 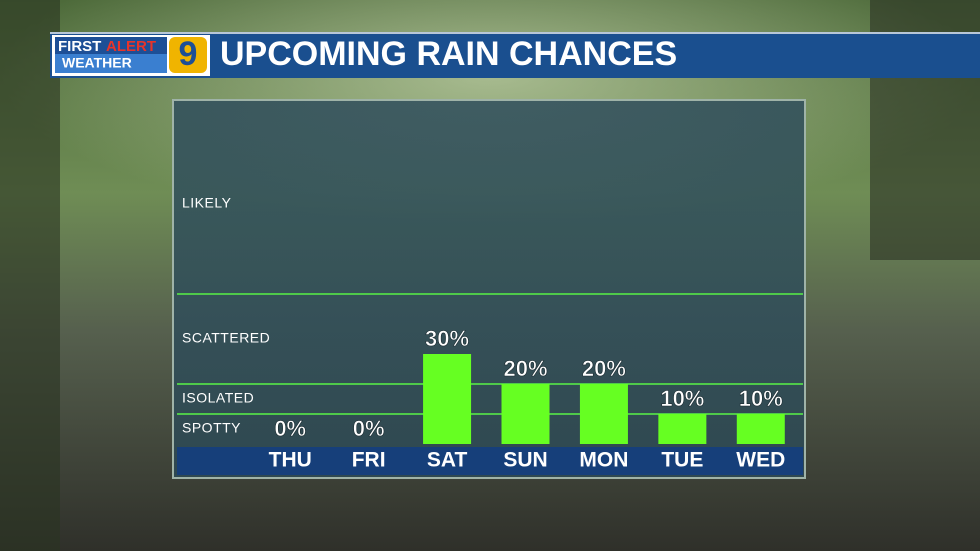 What do you see at coordinates (97, 63) in the screenshot?
I see `logo-weather: WEATHER` at bounding box center [97, 63].